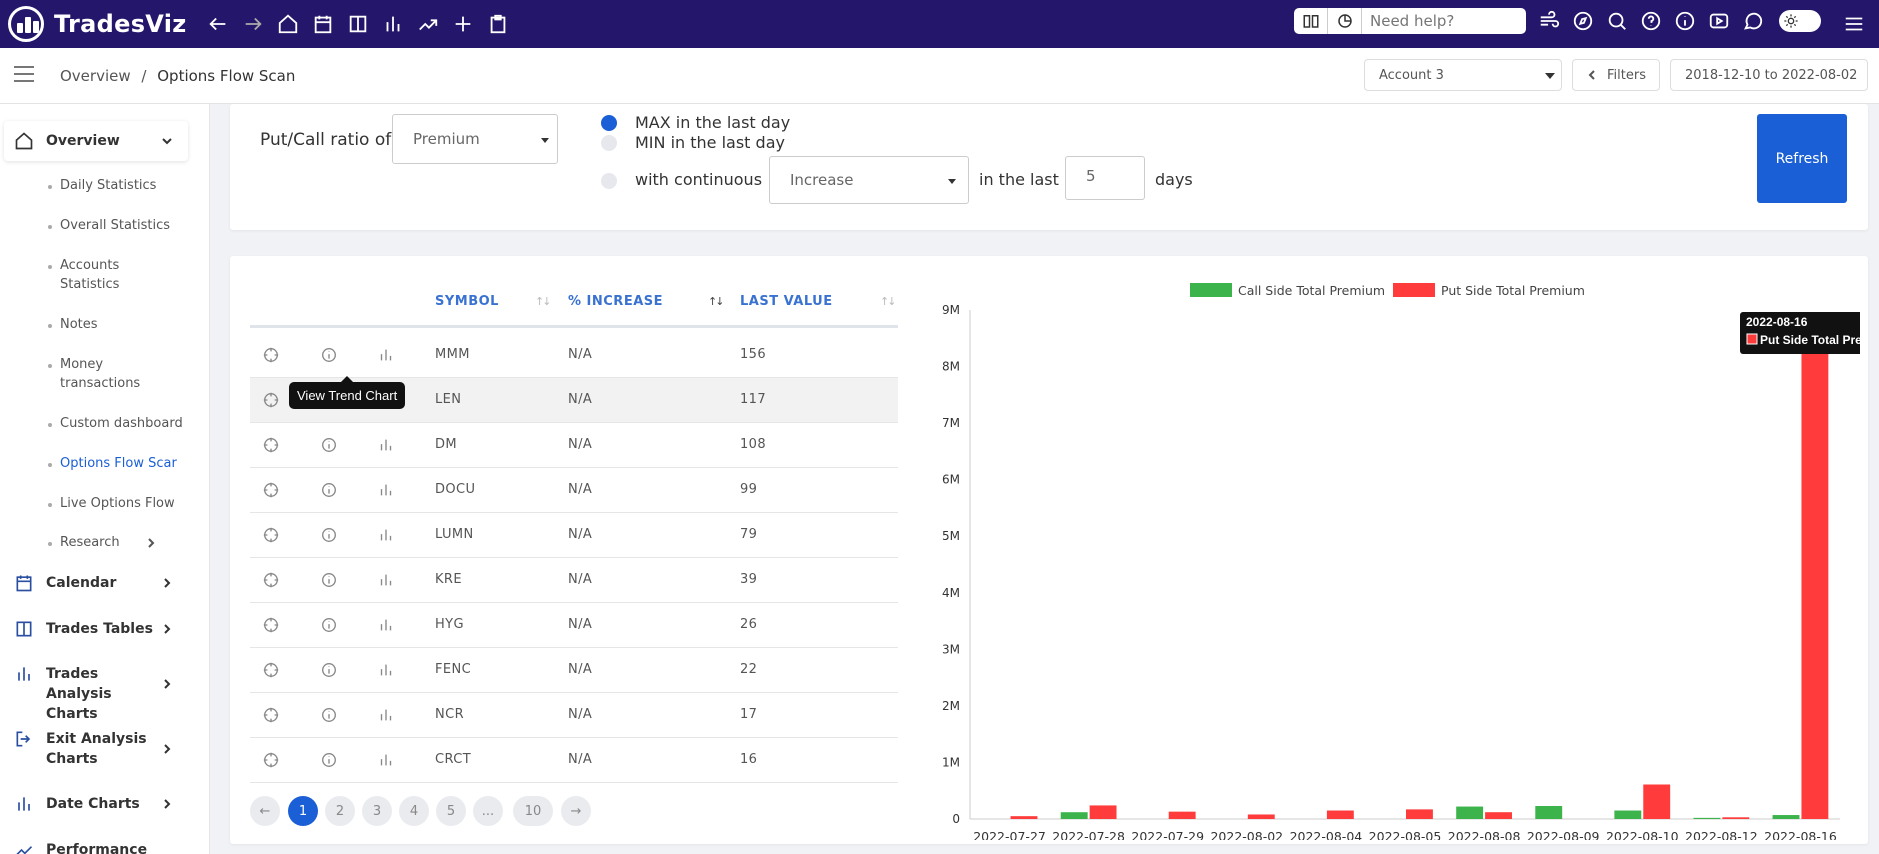 This screenshot has height=854, width=1879. I want to click on table-row: CRCT N/A 16, so click(574, 760).